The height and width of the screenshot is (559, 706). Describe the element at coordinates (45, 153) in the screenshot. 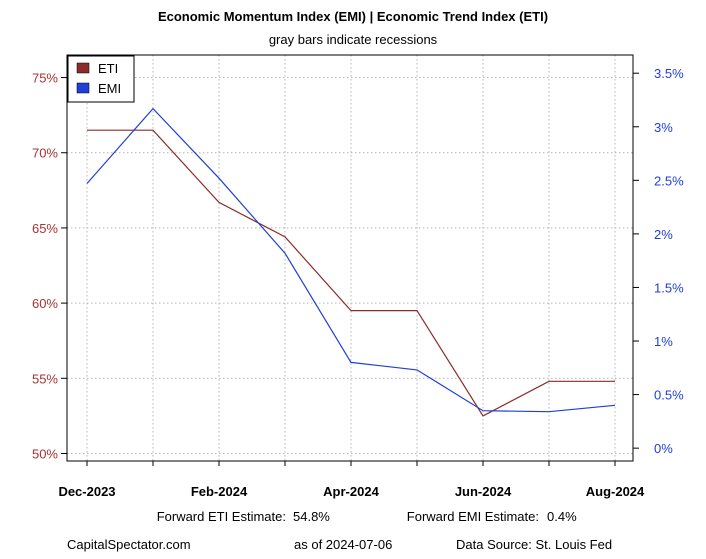

I see `y-left-tick-label: 70%` at that location.